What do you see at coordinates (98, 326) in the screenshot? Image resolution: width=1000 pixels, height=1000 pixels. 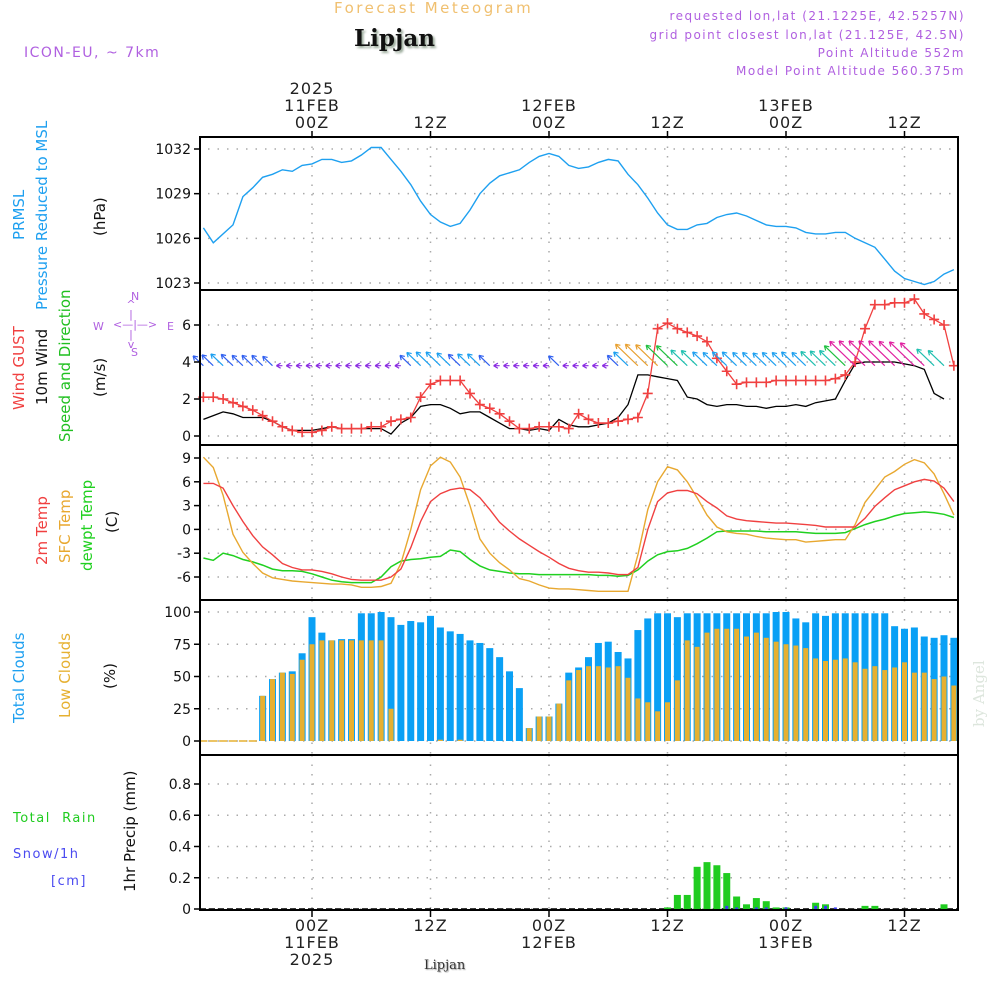 I see `compass-w: W` at bounding box center [98, 326].